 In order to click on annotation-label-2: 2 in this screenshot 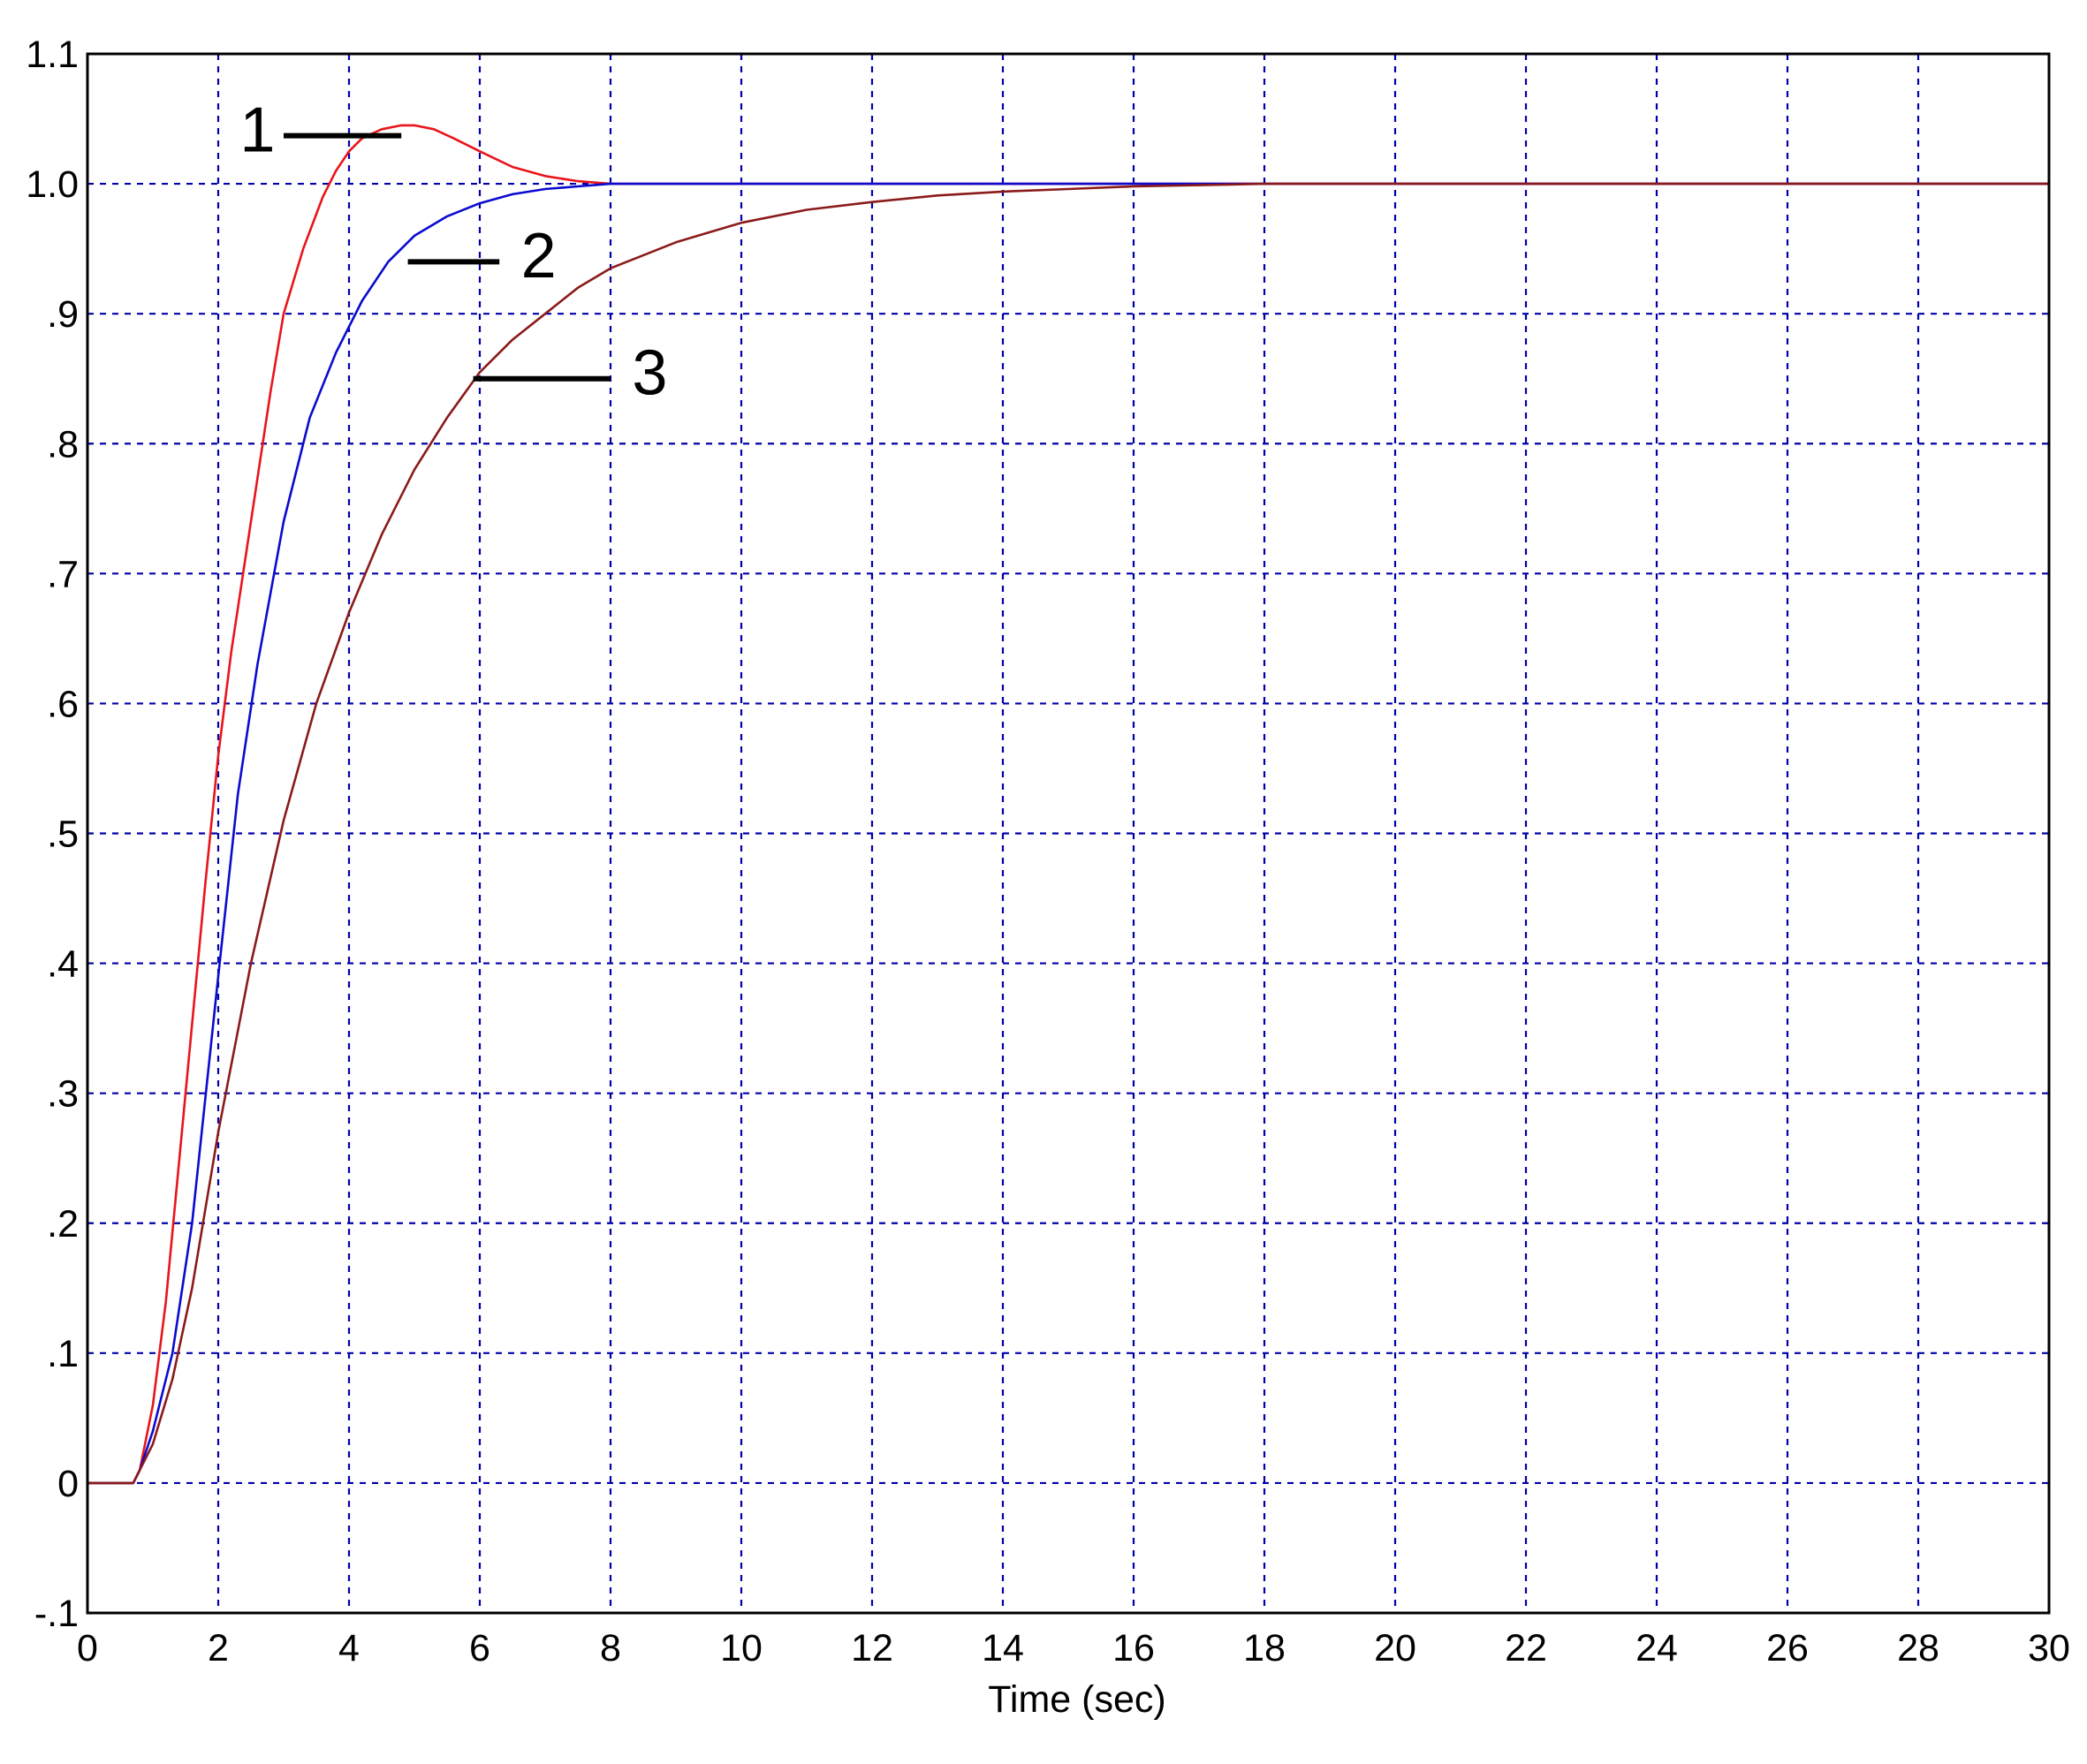, I will do `click(539, 256)`.